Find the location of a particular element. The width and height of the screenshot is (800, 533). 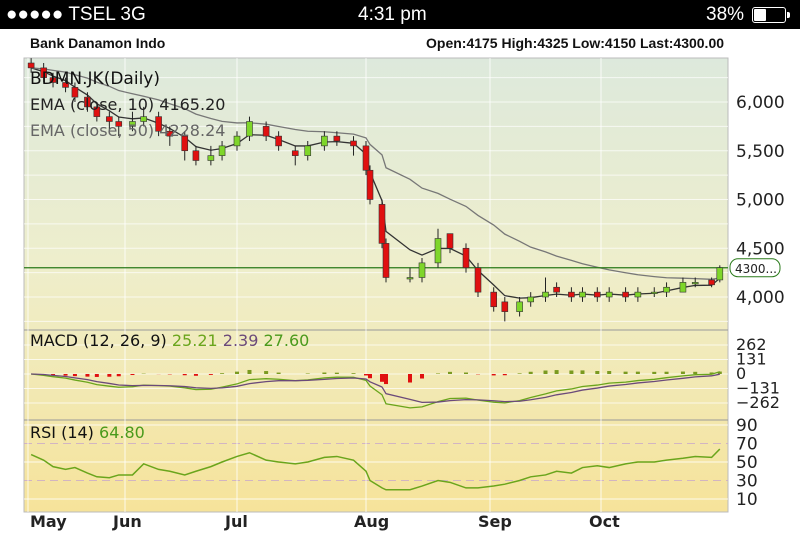

macd-tick-label: 262 is located at coordinates (751, 344).